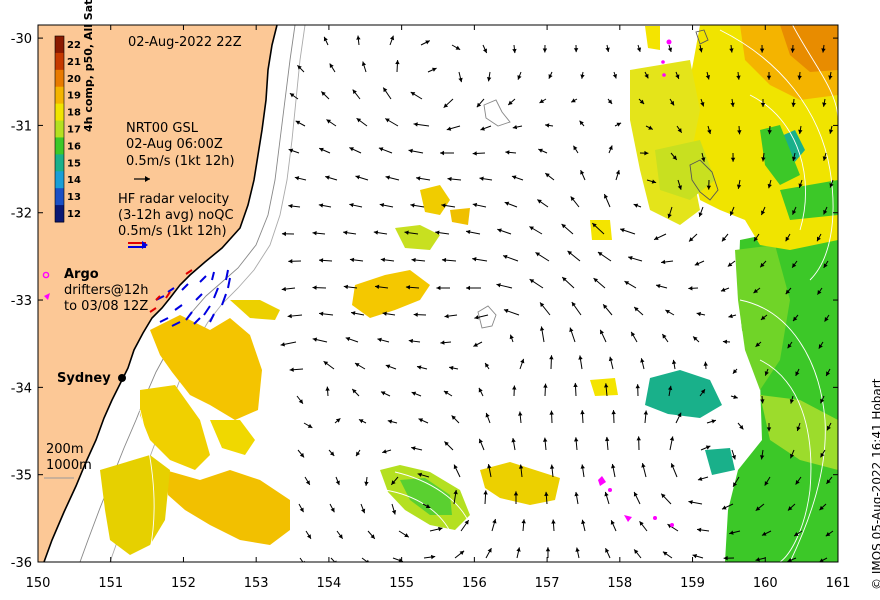 This screenshot has height=600, width=880. What do you see at coordinates (172, 231) in the screenshot?
I see `radar-label-3: 0.5m/s (1kt 12h)` at bounding box center [172, 231].